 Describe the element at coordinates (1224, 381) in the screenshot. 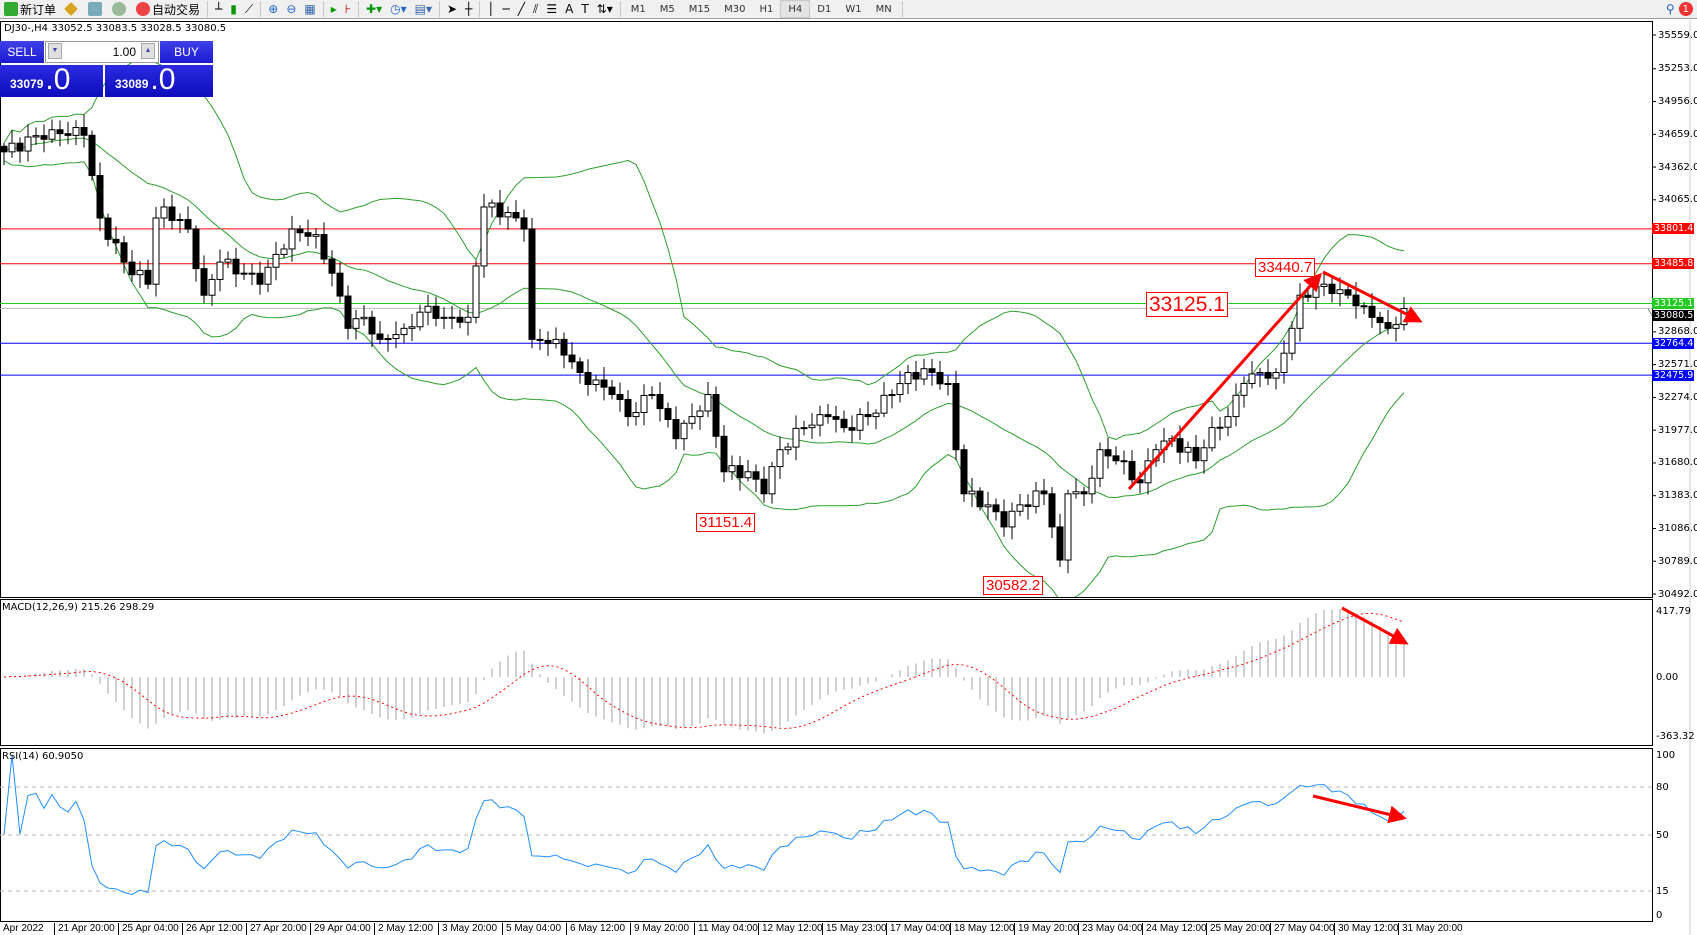

I see `uptrend-arrow` at that location.